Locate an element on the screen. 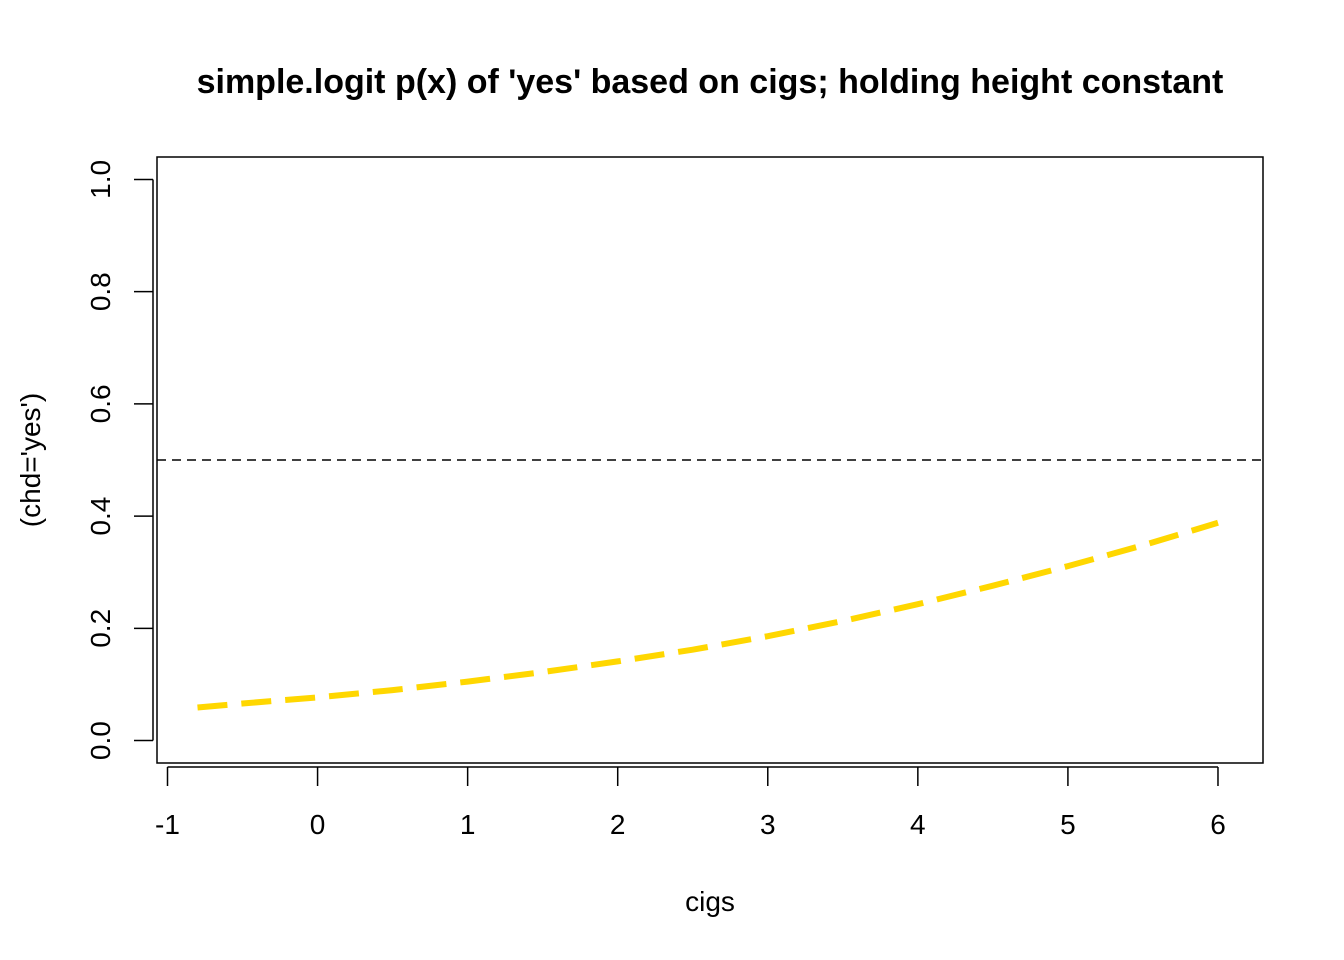 This screenshot has width=1344, height=960. y-tick-label: 1.0 is located at coordinates (100, 179).